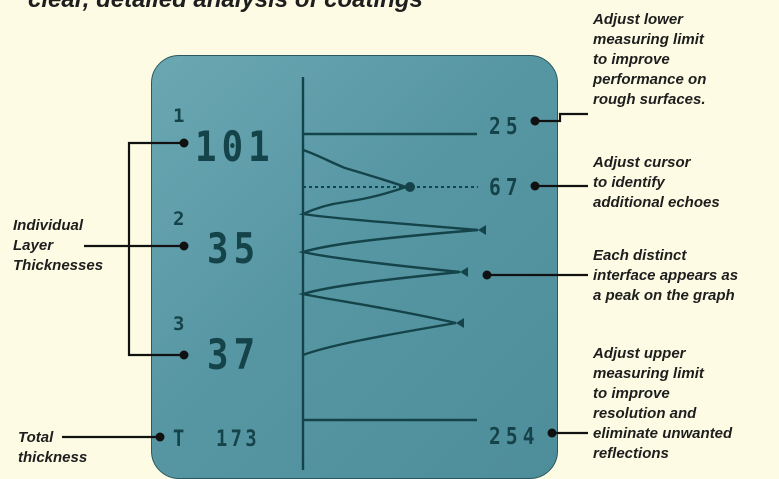 This screenshot has height=479, width=779. I want to click on annotation-line: Adjust upper, so click(639, 353).